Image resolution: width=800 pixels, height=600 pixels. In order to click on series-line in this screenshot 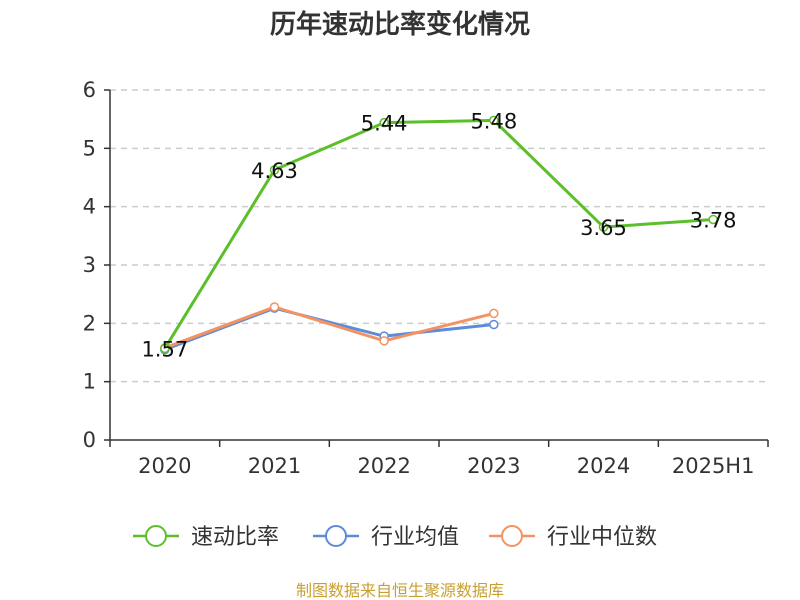, I will do `click(329, 327)`.